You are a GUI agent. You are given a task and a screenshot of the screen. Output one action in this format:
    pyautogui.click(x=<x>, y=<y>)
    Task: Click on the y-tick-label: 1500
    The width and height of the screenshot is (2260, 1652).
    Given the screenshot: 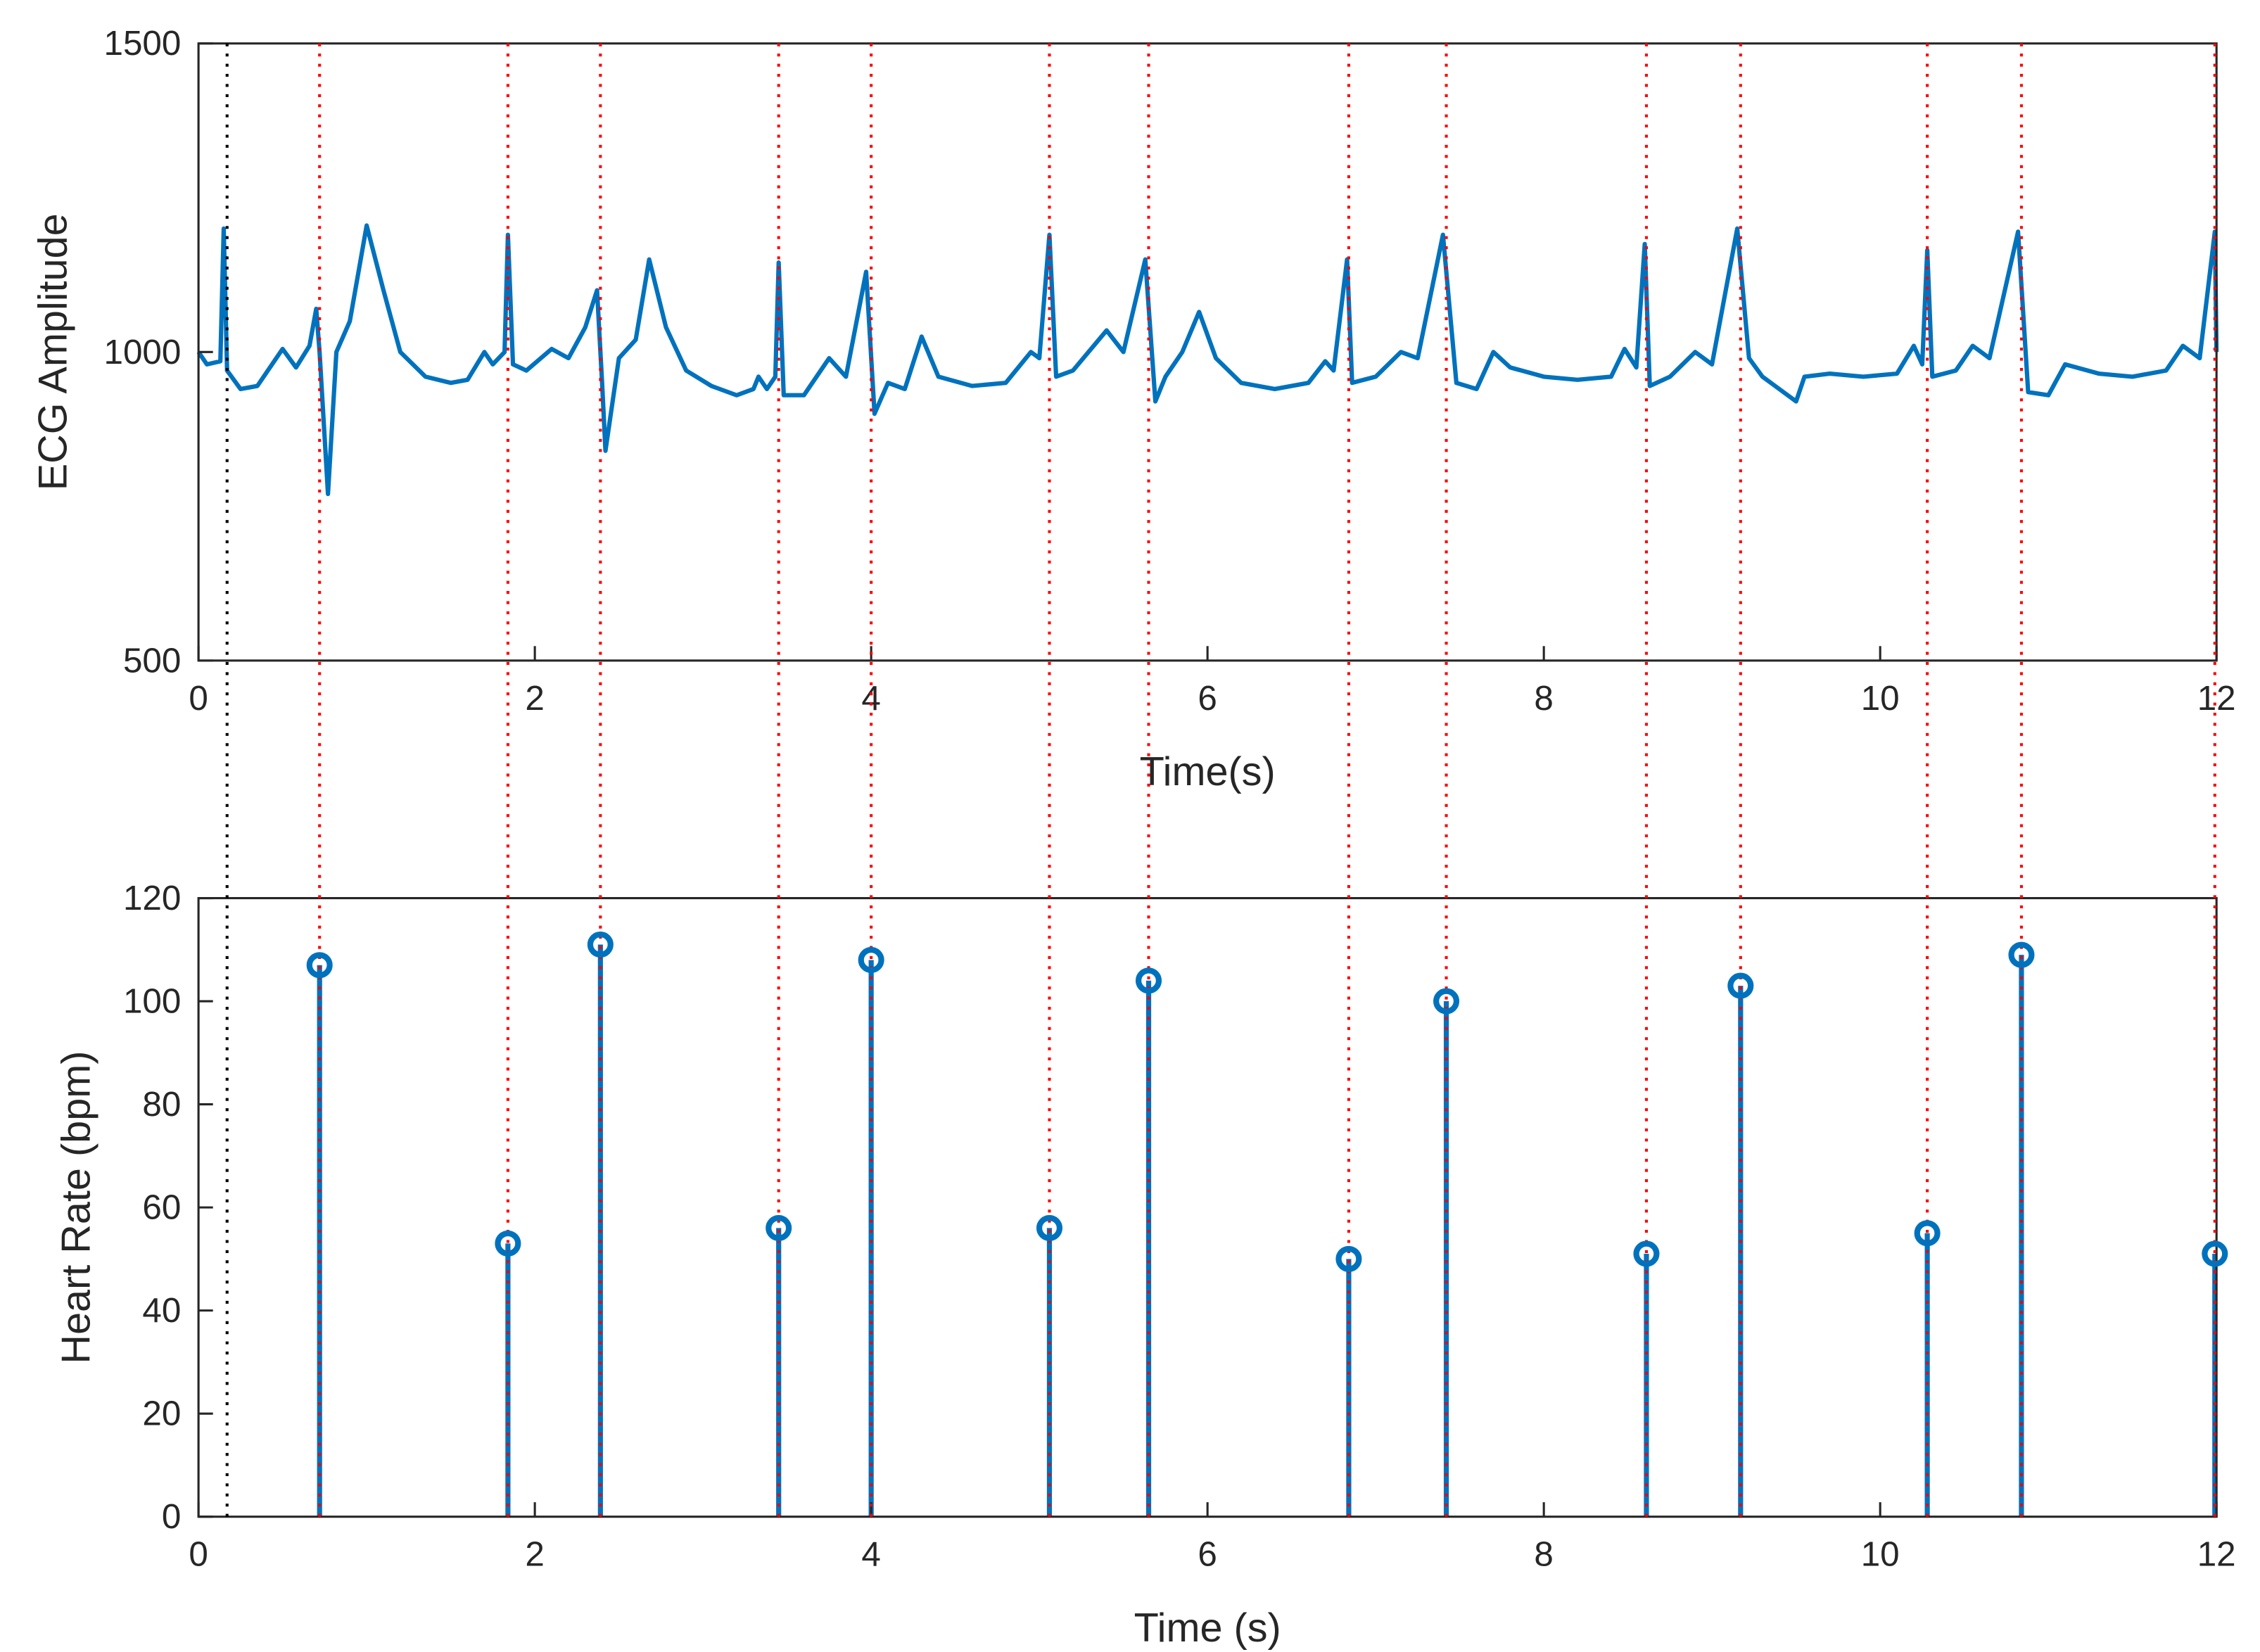 What is the action you would take?
    pyautogui.click(x=142, y=43)
    